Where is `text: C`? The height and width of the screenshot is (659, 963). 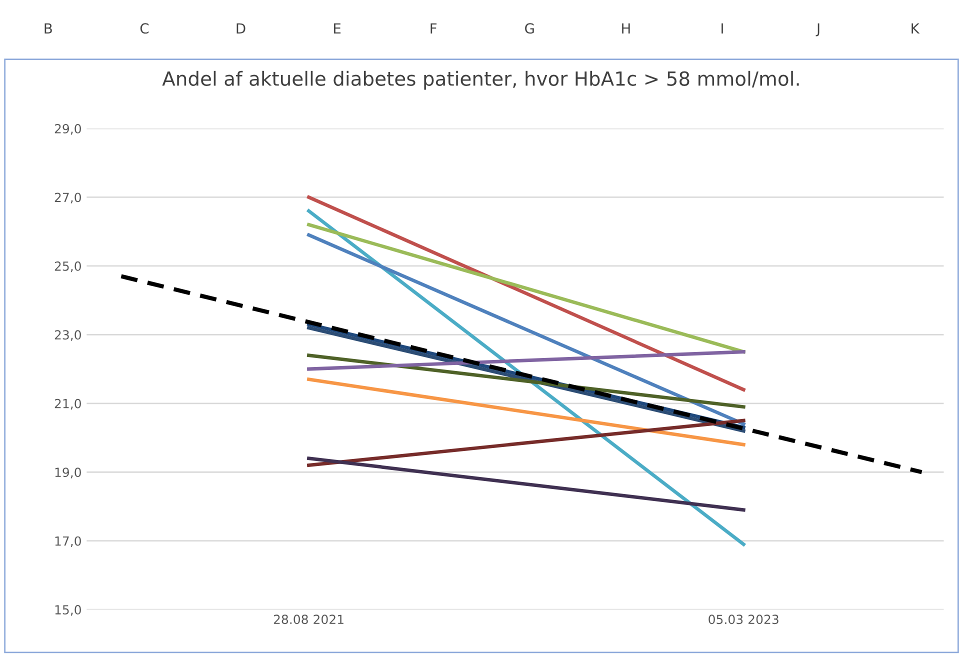
text: C is located at coordinates (144, 28).